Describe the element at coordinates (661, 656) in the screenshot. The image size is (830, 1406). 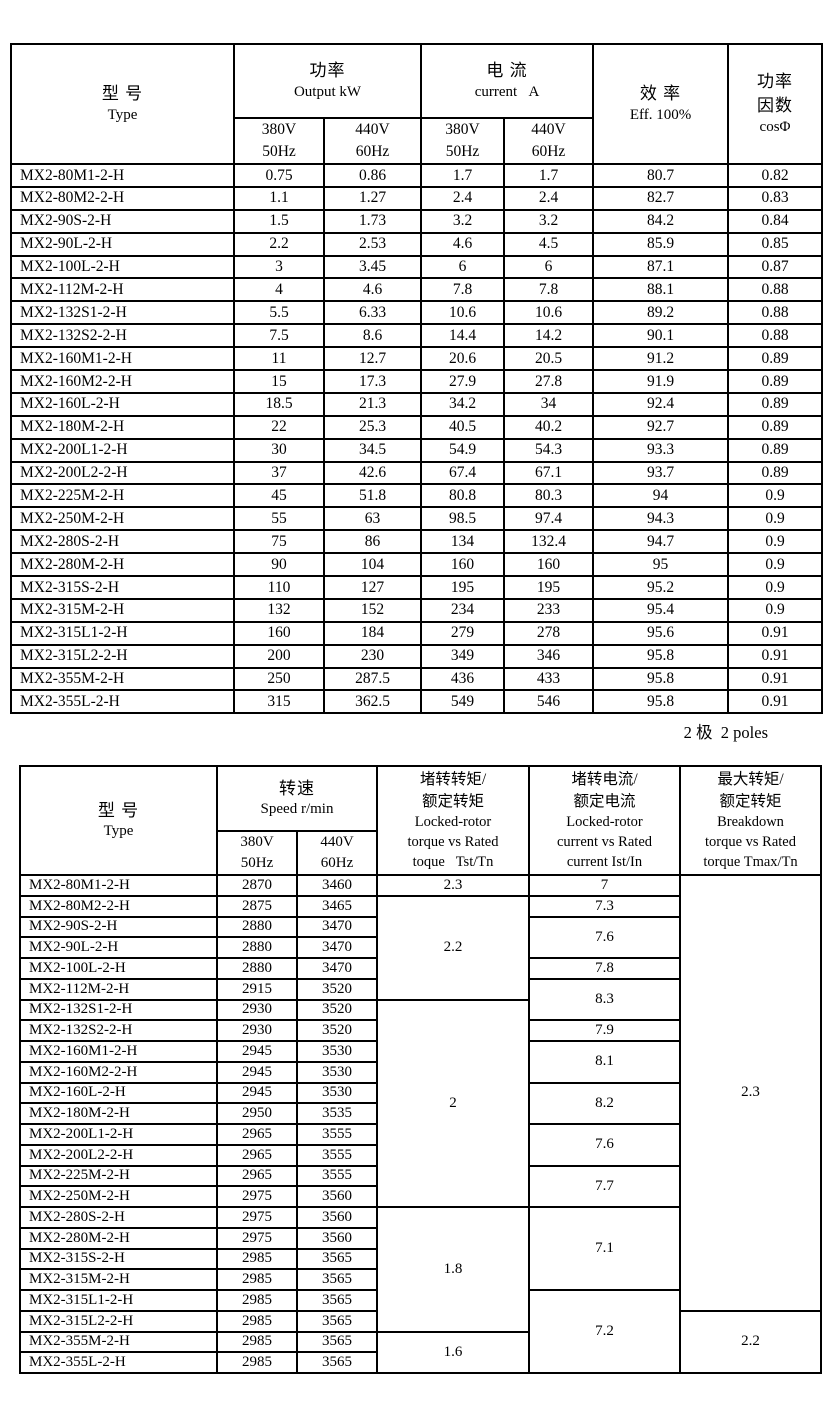
I see `value-cell: 95.8` at that location.